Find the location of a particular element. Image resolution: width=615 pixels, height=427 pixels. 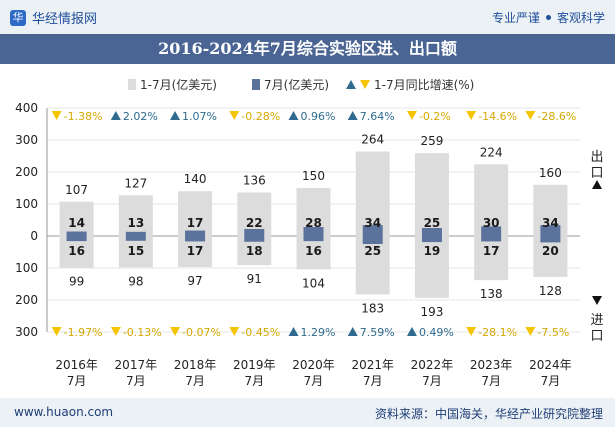

legend-cumulative-label: 1-7月(亿美元) is located at coordinates (178, 84).